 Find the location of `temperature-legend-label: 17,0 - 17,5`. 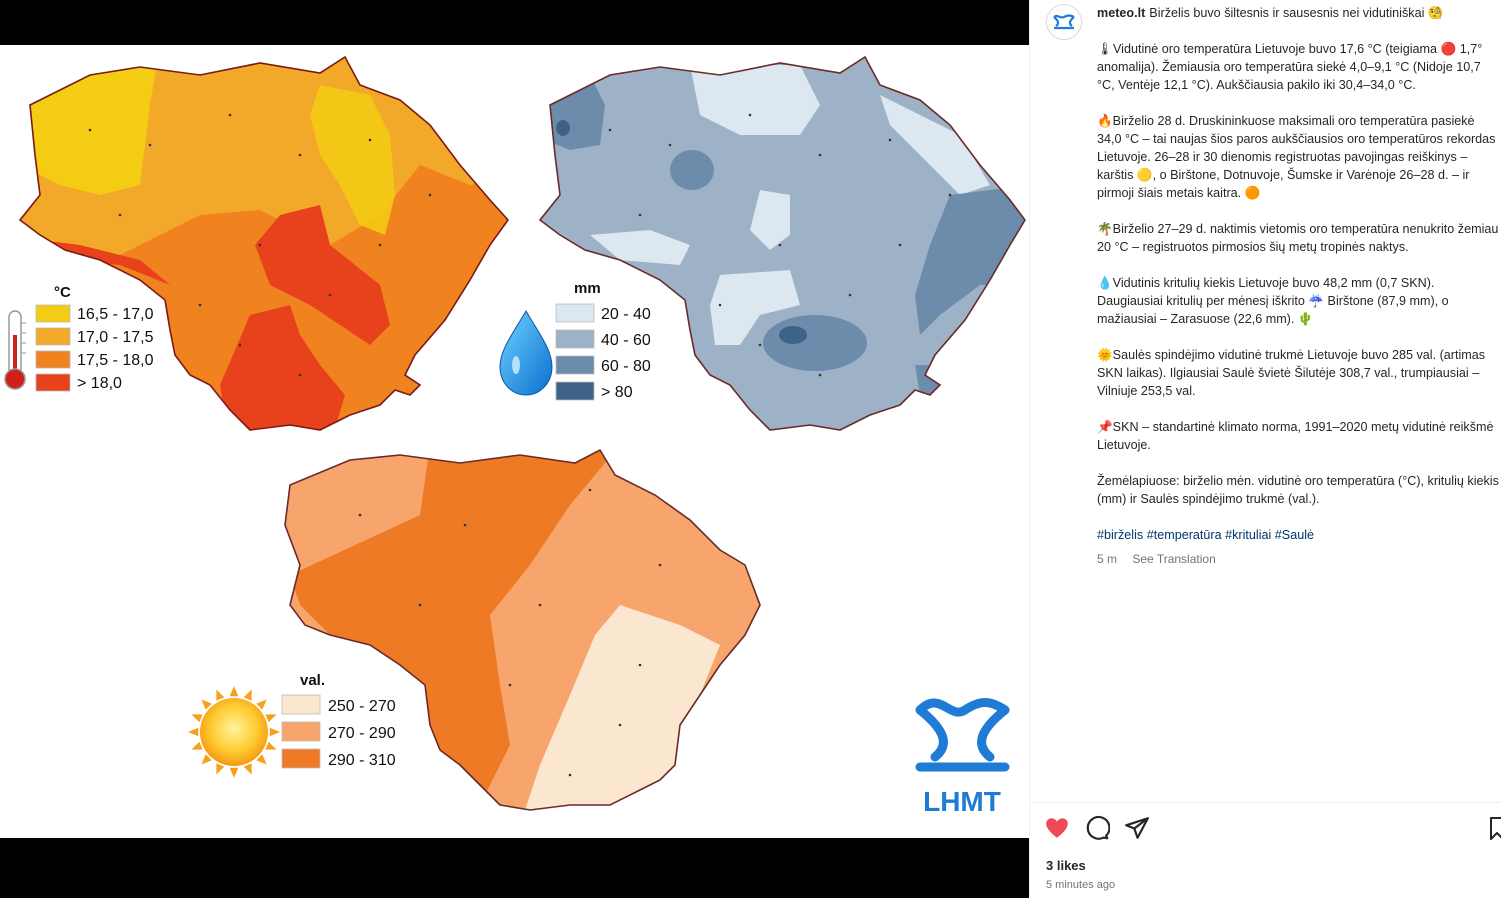

temperature-legend-label: 17,0 - 17,5 is located at coordinates (115, 337).